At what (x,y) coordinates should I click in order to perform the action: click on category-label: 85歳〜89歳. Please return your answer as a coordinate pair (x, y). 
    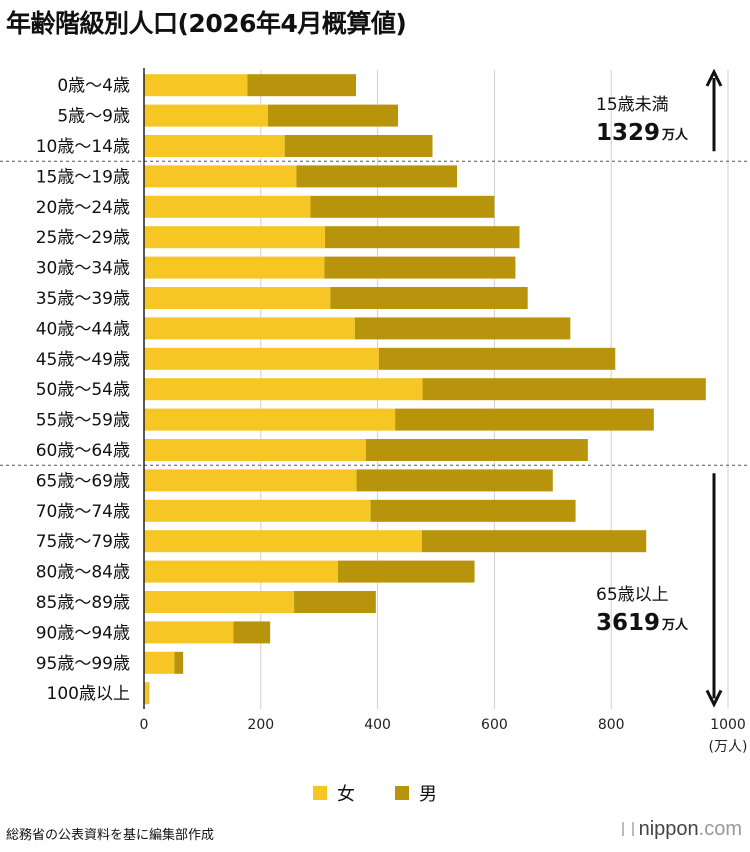
    Looking at the image, I should click on (83, 603).